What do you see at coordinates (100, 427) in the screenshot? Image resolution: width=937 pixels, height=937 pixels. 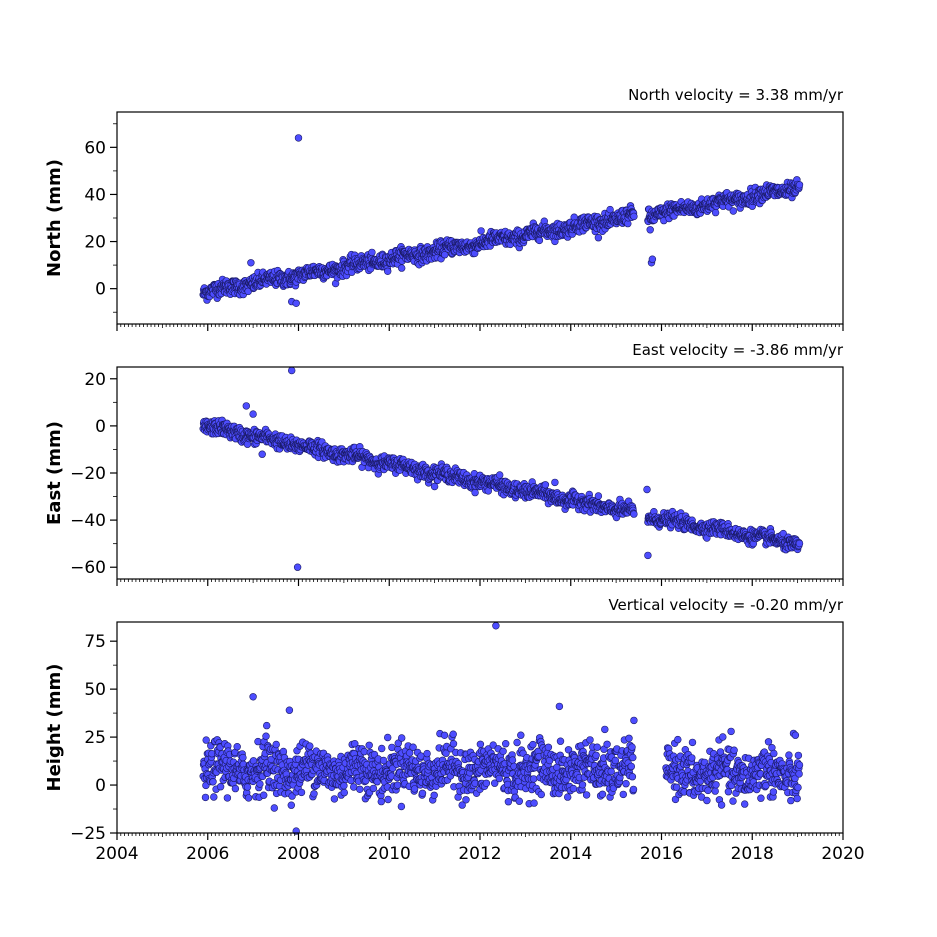 I see `y-tick-label: 0` at bounding box center [100, 427].